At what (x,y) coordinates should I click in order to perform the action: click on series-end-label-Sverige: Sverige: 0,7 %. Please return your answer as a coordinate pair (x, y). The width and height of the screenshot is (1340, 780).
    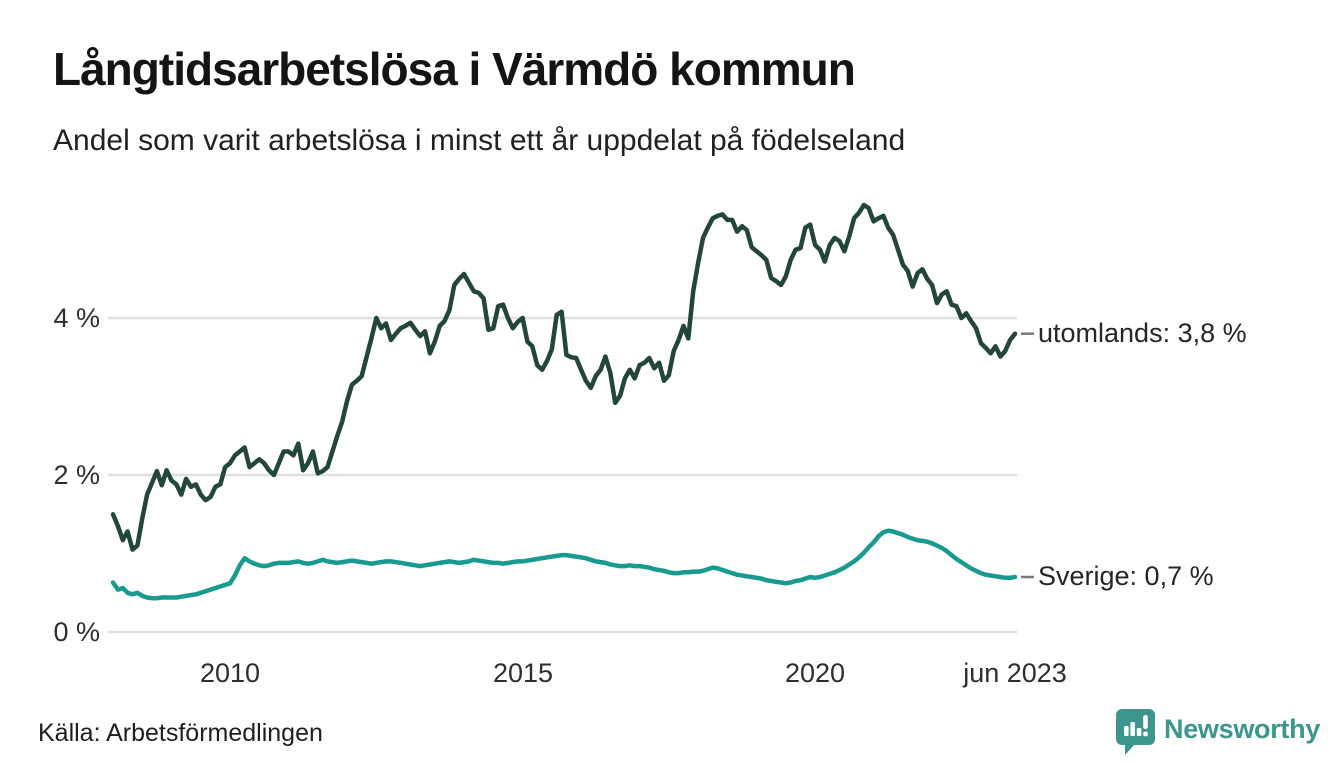
    Looking at the image, I should click on (1126, 576).